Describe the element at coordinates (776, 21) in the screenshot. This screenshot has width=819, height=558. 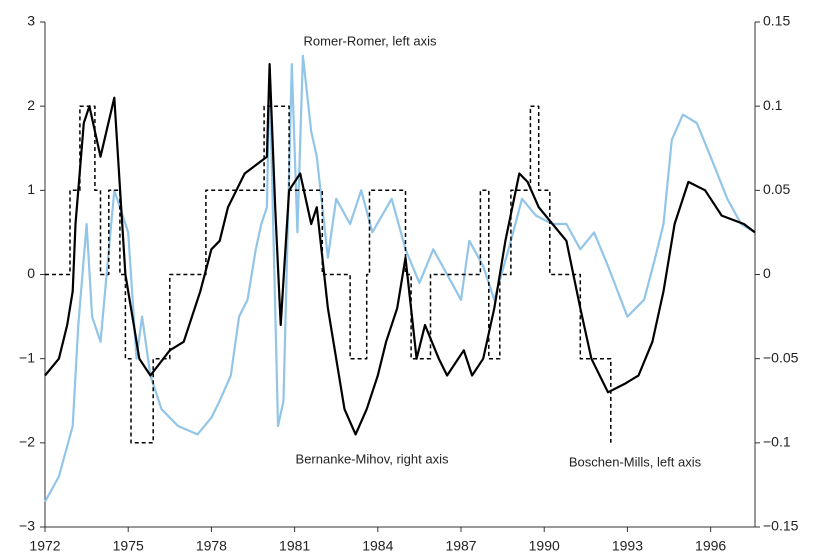
I see `y2-tick-label: 0.15` at that location.